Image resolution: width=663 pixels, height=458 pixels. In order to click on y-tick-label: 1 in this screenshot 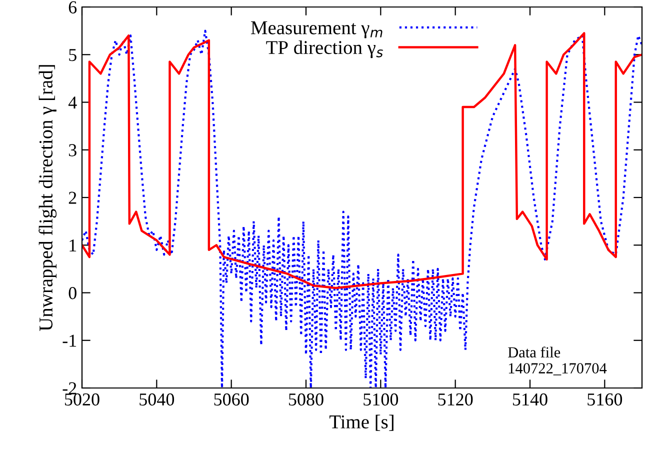, I will do `click(73, 245)`.